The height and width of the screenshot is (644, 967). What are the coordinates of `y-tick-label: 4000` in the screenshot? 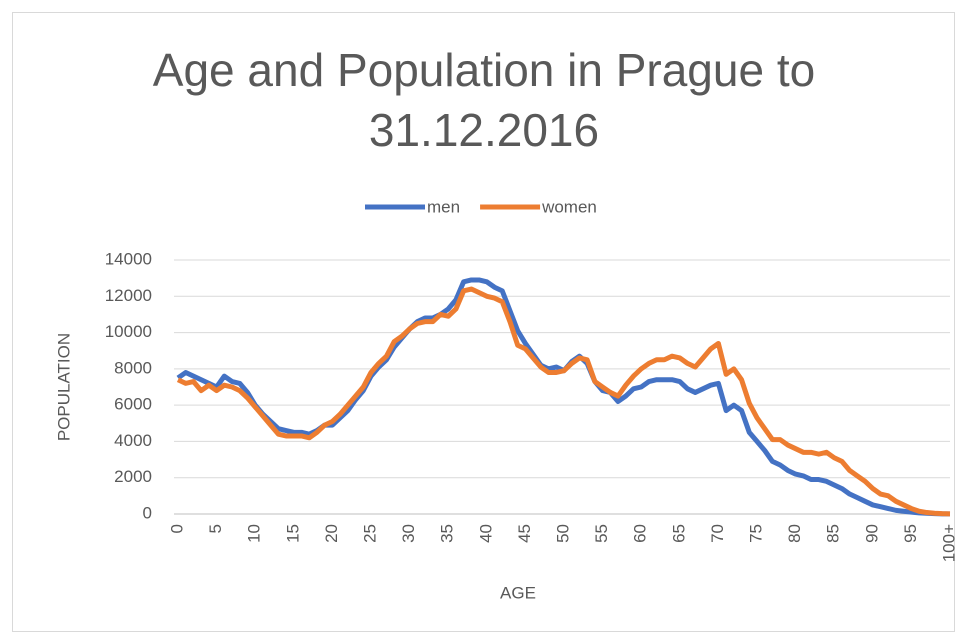 It's located at (133, 440).